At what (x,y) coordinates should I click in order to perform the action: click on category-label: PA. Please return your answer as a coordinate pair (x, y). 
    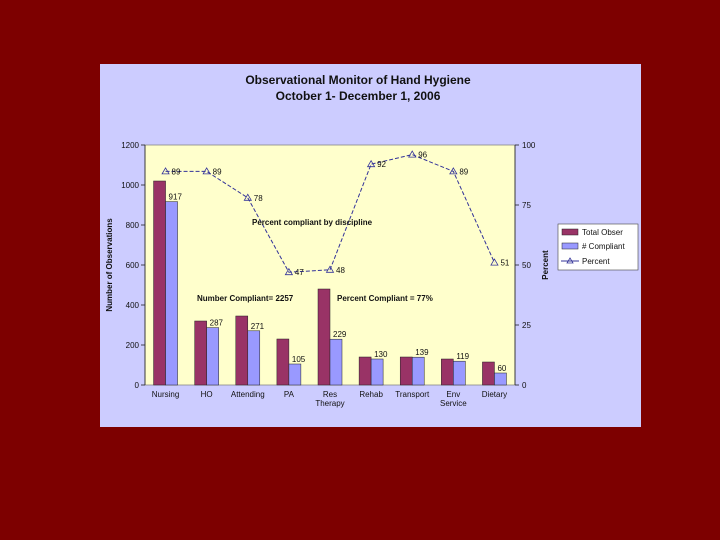
    Looking at the image, I should click on (289, 394).